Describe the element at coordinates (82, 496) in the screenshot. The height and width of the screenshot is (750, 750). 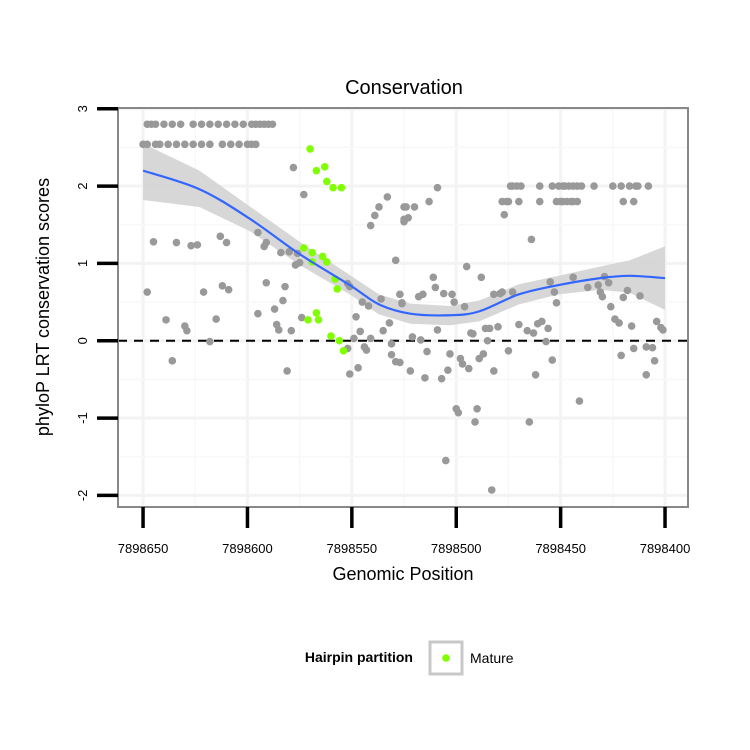
I see `y-tick-label: -2` at that location.